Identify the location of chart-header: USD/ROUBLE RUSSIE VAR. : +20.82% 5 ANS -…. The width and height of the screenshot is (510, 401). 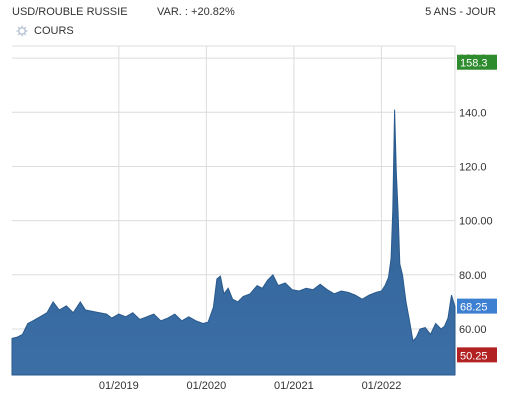
(254, 14).